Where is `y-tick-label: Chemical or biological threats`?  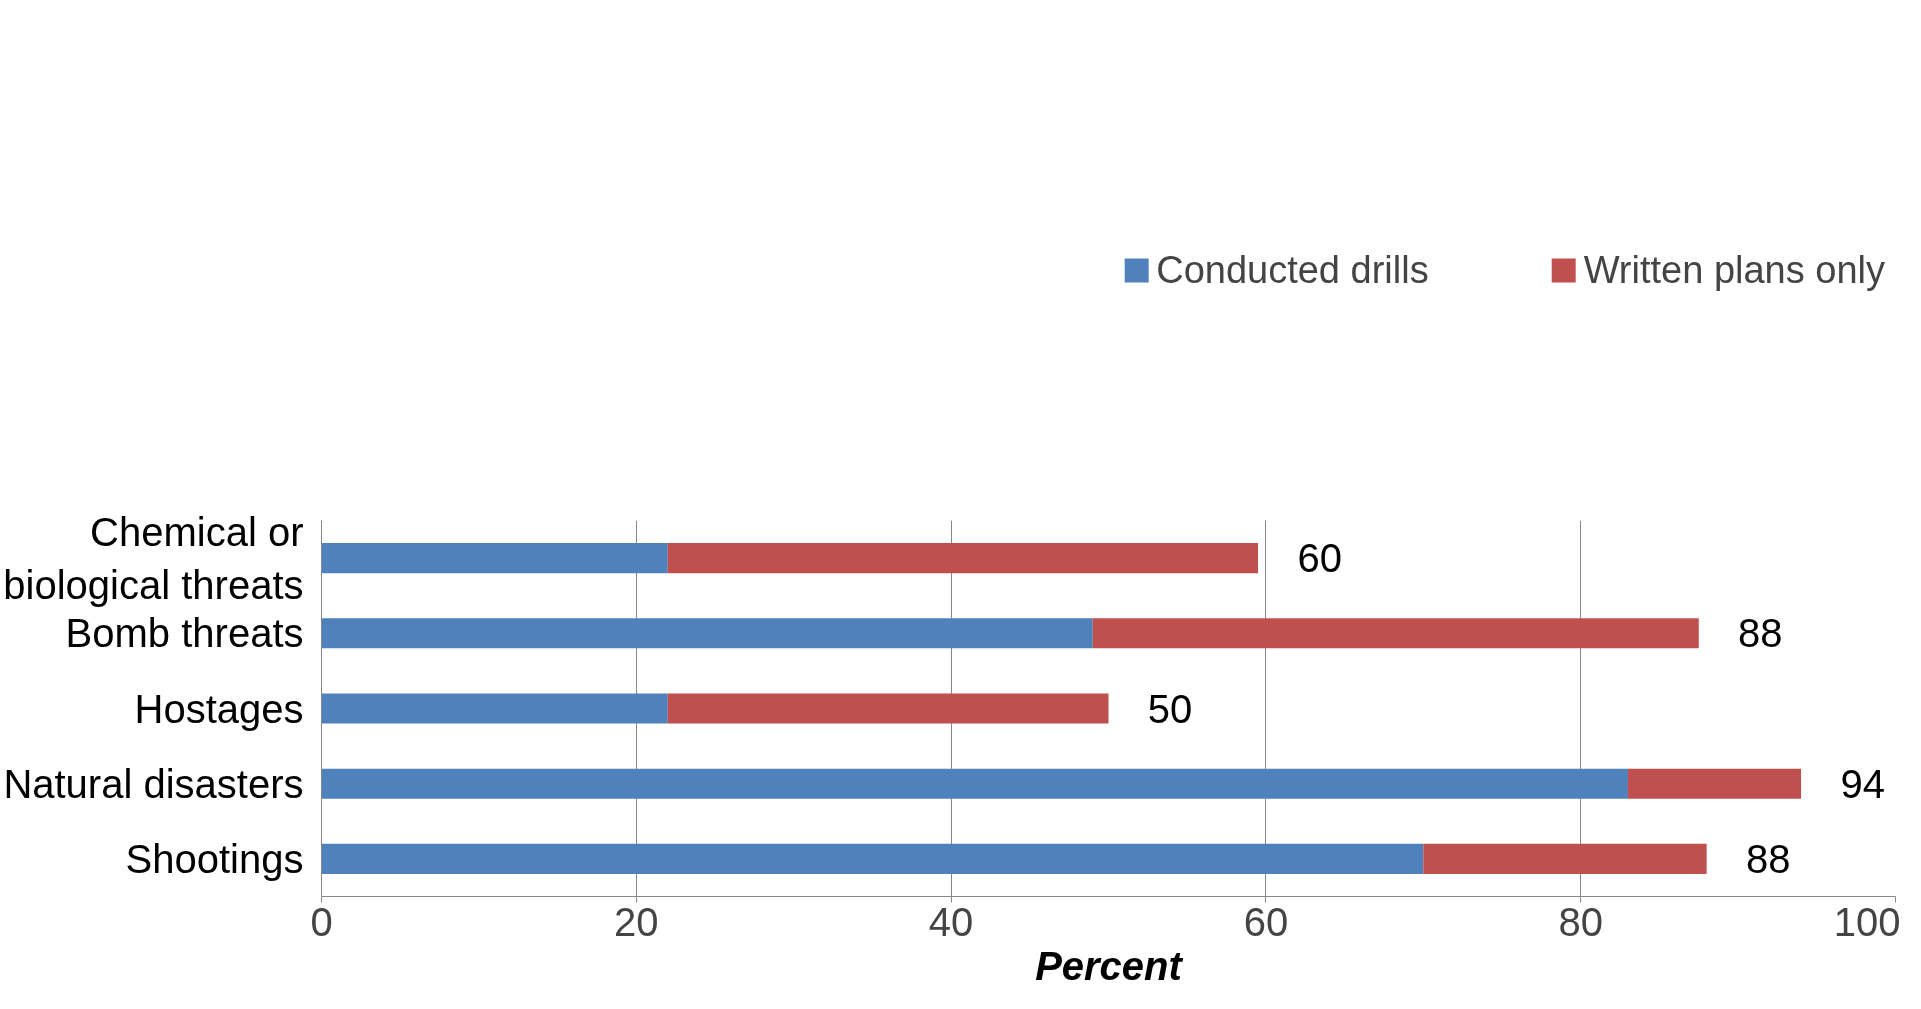 y-tick-label: Chemical or biological threats is located at coordinates (153, 558).